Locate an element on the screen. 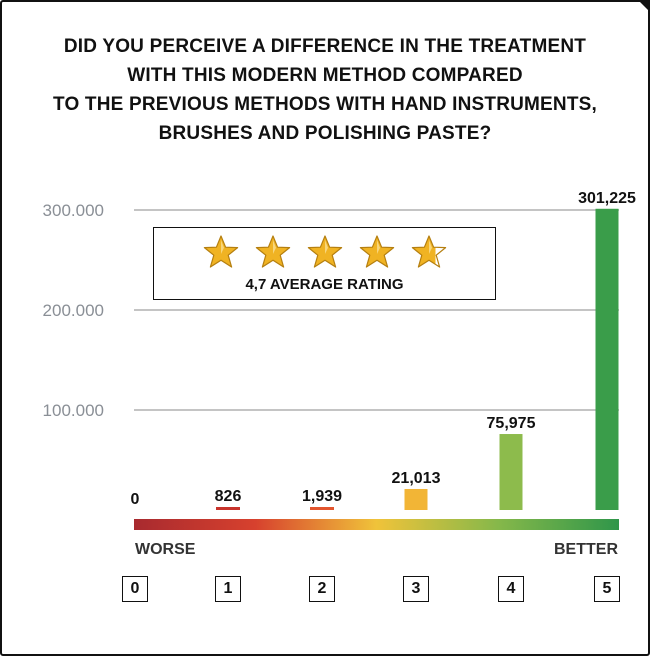  star-rating is located at coordinates (324, 252).